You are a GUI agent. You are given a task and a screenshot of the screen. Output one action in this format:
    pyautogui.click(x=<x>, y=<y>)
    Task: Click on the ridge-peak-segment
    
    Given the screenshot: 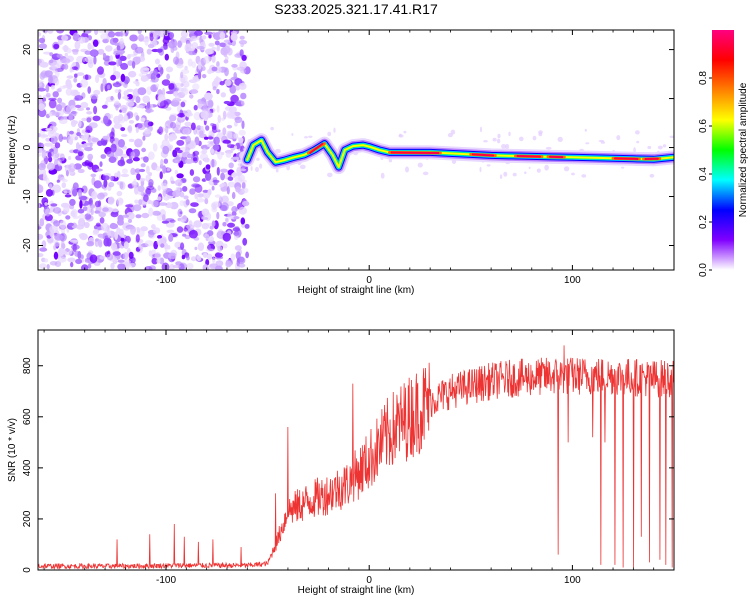 What is the action you would take?
    pyautogui.click(x=626, y=158)
    